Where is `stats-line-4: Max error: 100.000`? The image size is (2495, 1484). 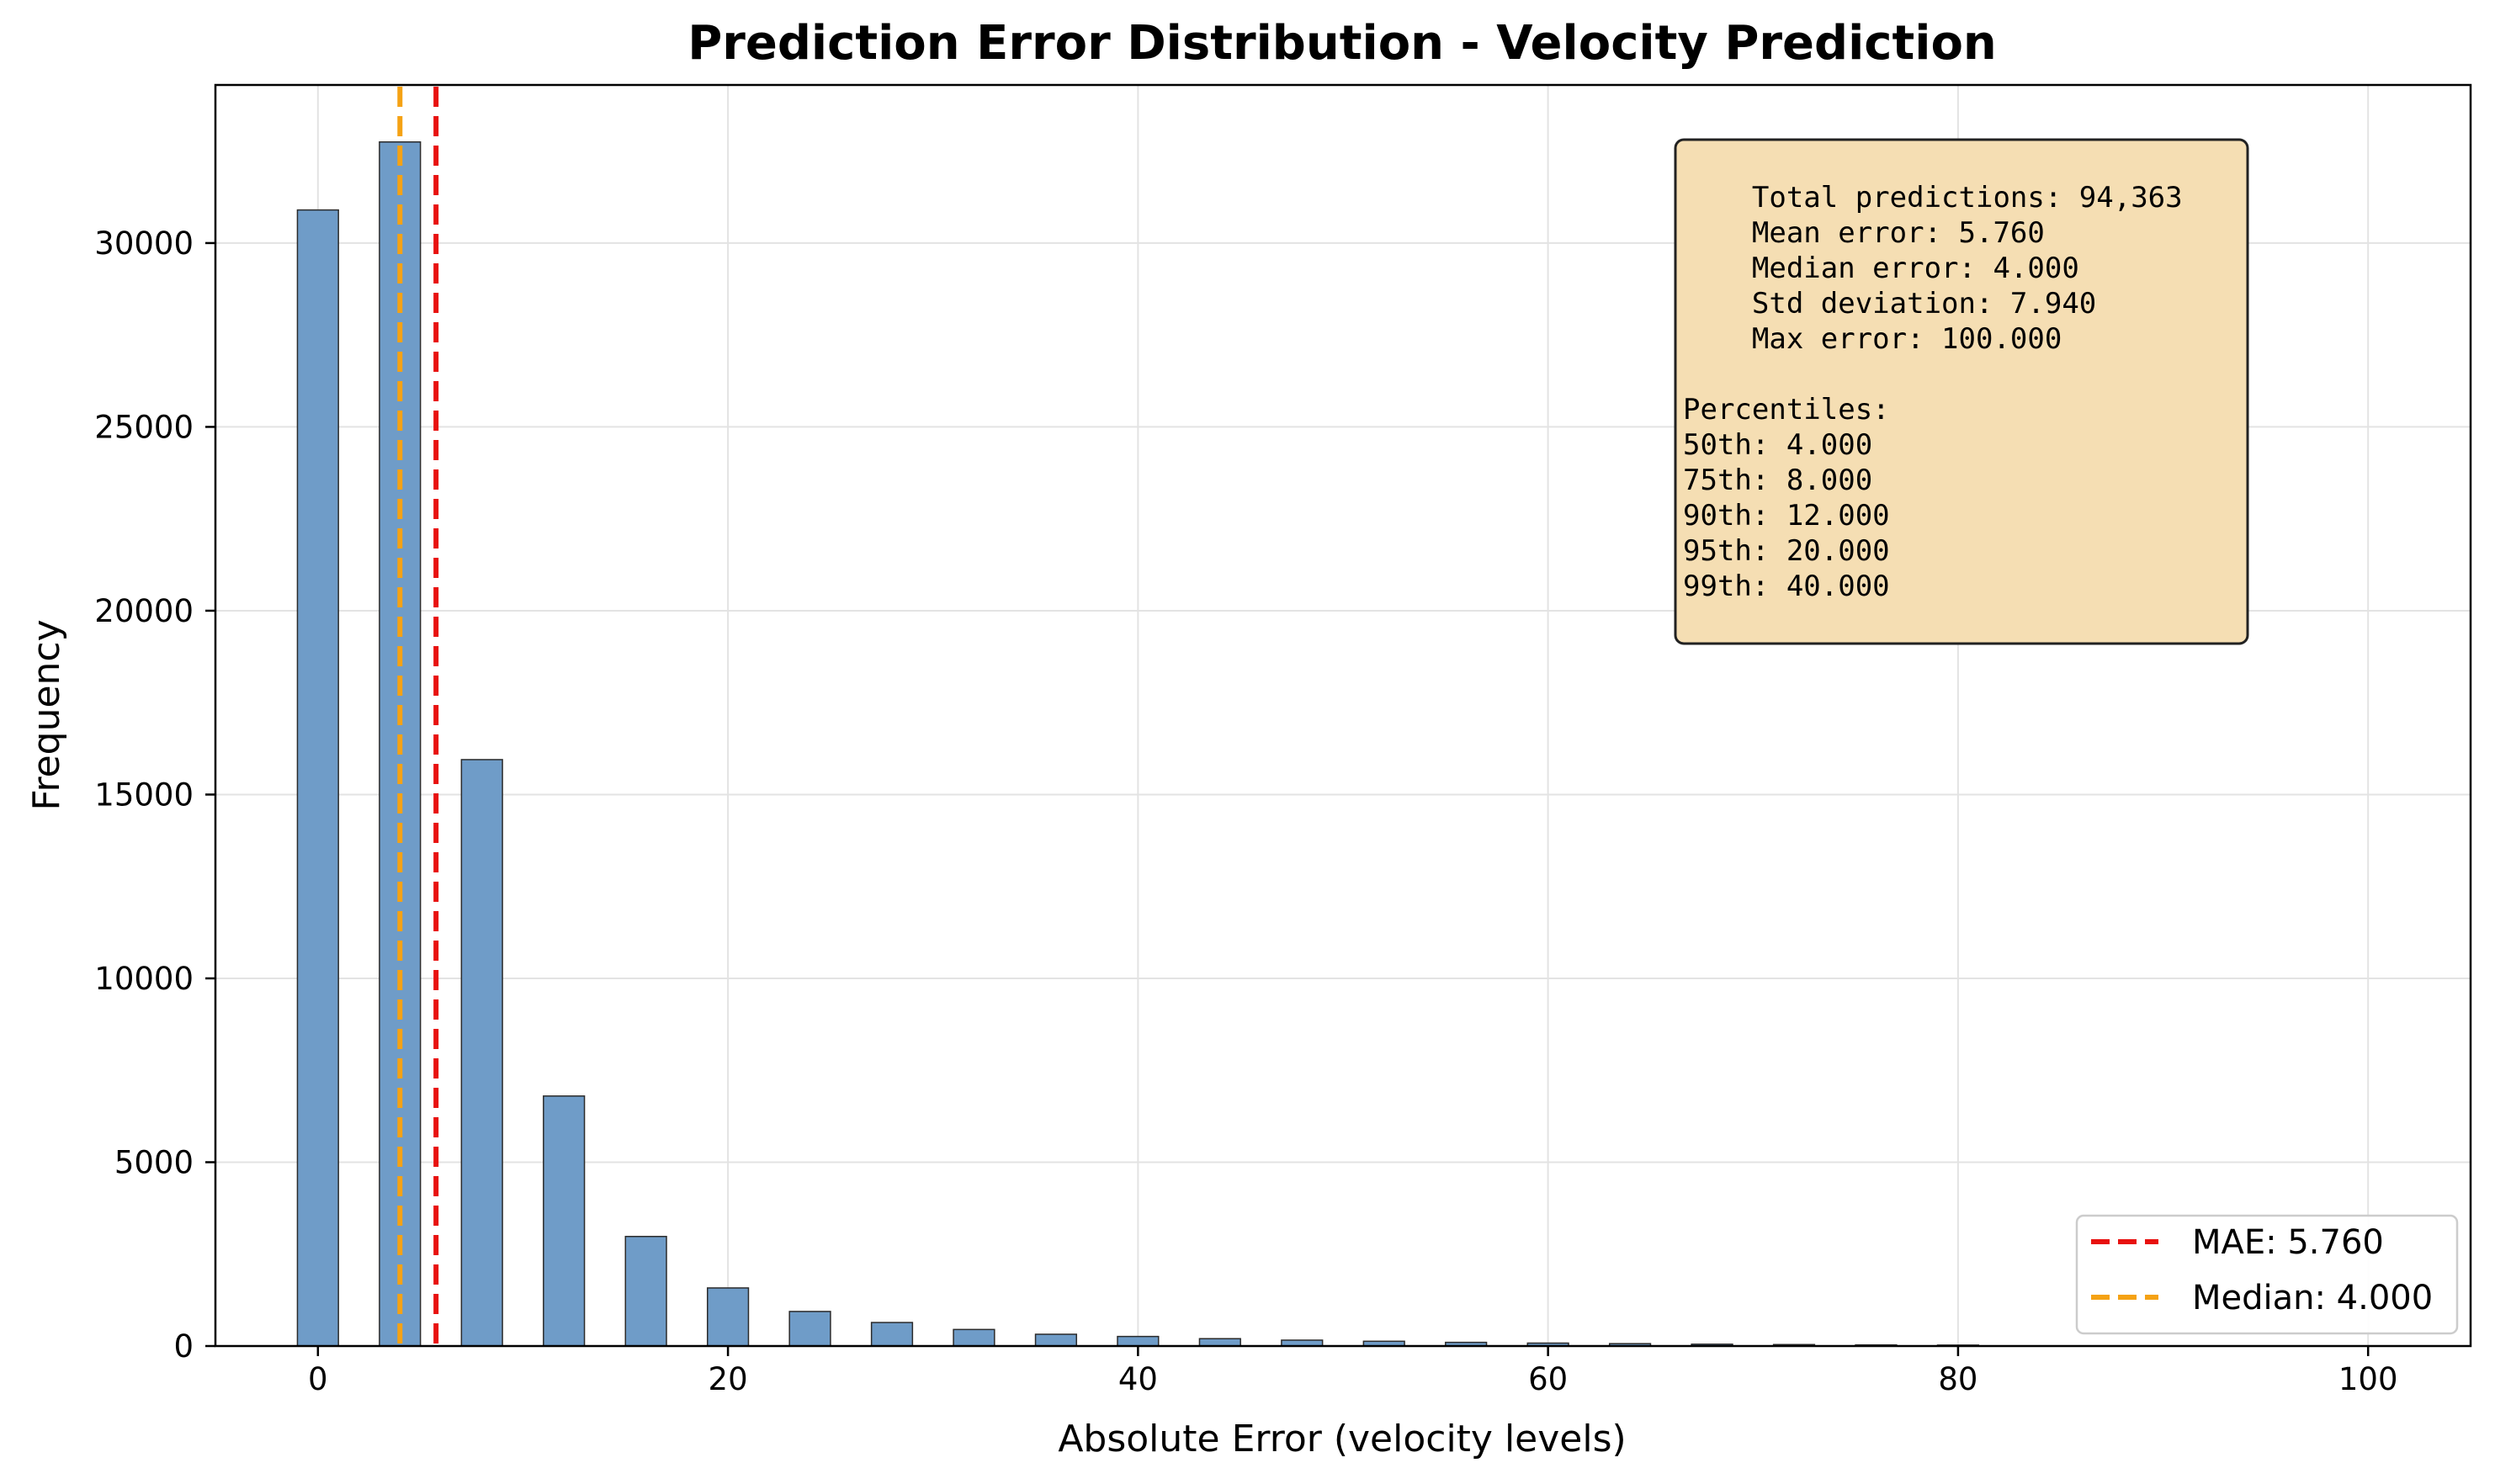
stats-line-4: Max error: 100.000 is located at coordinates (1872, 339).